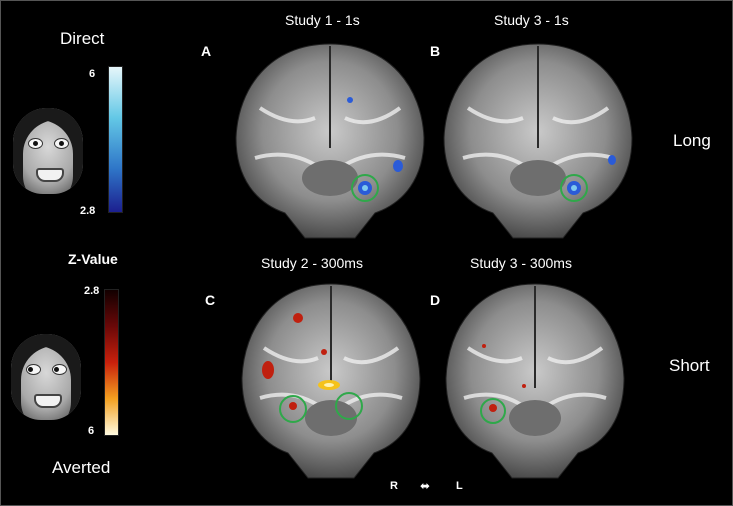 The height and width of the screenshot is (506, 733). What do you see at coordinates (394, 486) in the screenshot?
I see `orientation-right-label: R` at bounding box center [394, 486].